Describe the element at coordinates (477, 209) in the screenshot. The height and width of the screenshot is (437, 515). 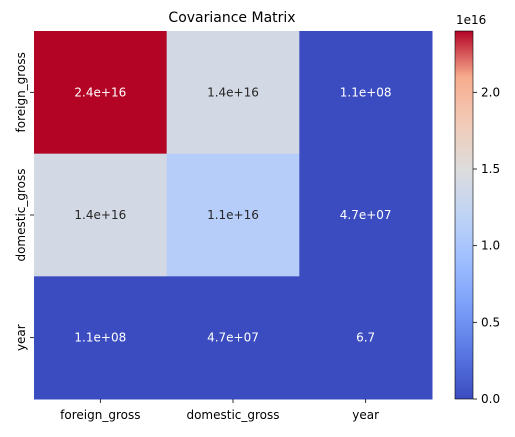
I see `colorbar: 1e16 0.0 0.5 1.0 1.5 2.0` at that location.